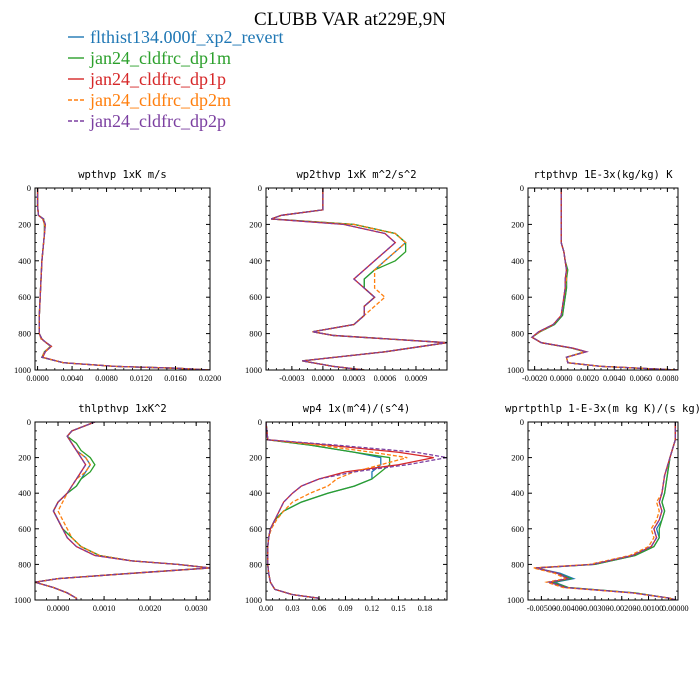 The width and height of the screenshot is (700, 700). I want to click on x-tick-label: 0.0020, so click(587, 378).